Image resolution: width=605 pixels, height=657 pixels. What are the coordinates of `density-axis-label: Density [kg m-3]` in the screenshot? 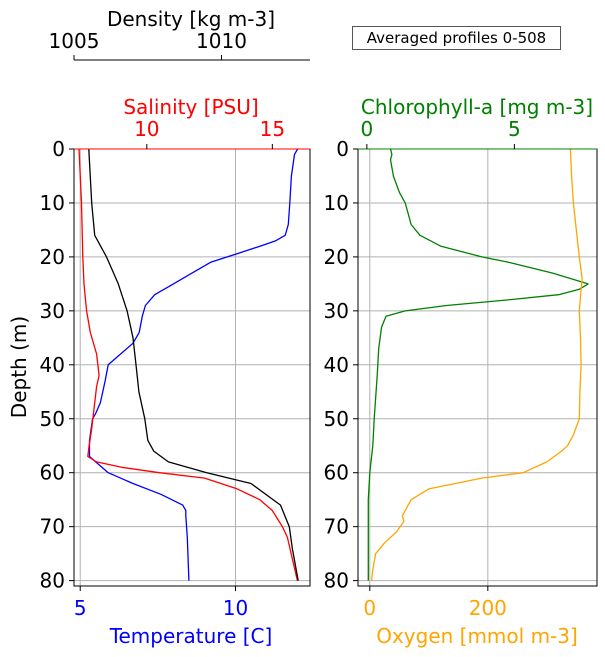 It's located at (191, 19).